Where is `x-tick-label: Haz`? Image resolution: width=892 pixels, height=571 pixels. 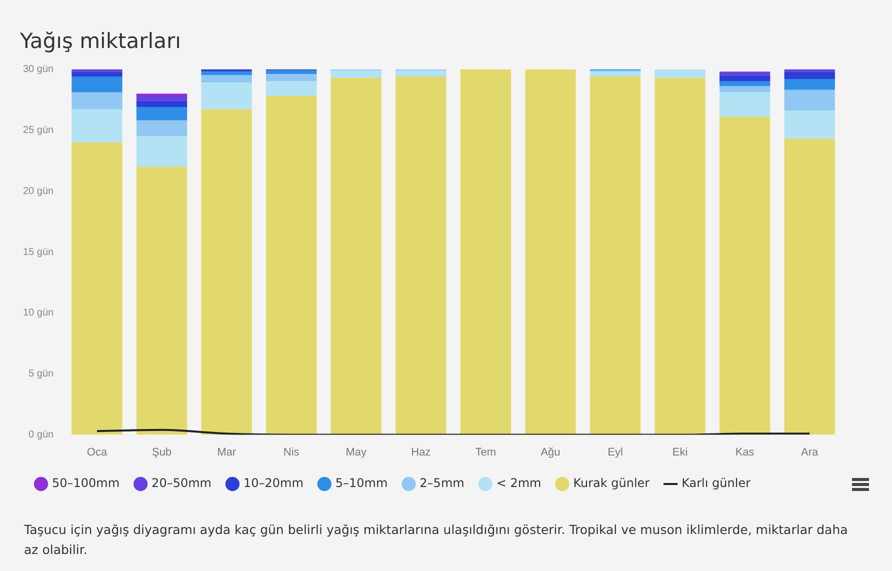
x-tick-label: Haz is located at coordinates (421, 452).